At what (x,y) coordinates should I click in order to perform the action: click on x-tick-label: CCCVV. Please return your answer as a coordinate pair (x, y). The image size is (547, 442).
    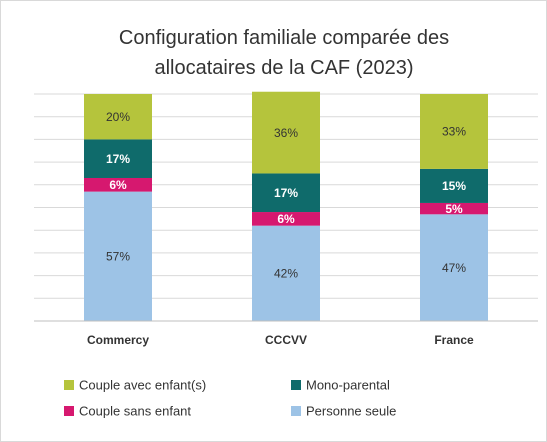
    Looking at the image, I should click on (286, 340).